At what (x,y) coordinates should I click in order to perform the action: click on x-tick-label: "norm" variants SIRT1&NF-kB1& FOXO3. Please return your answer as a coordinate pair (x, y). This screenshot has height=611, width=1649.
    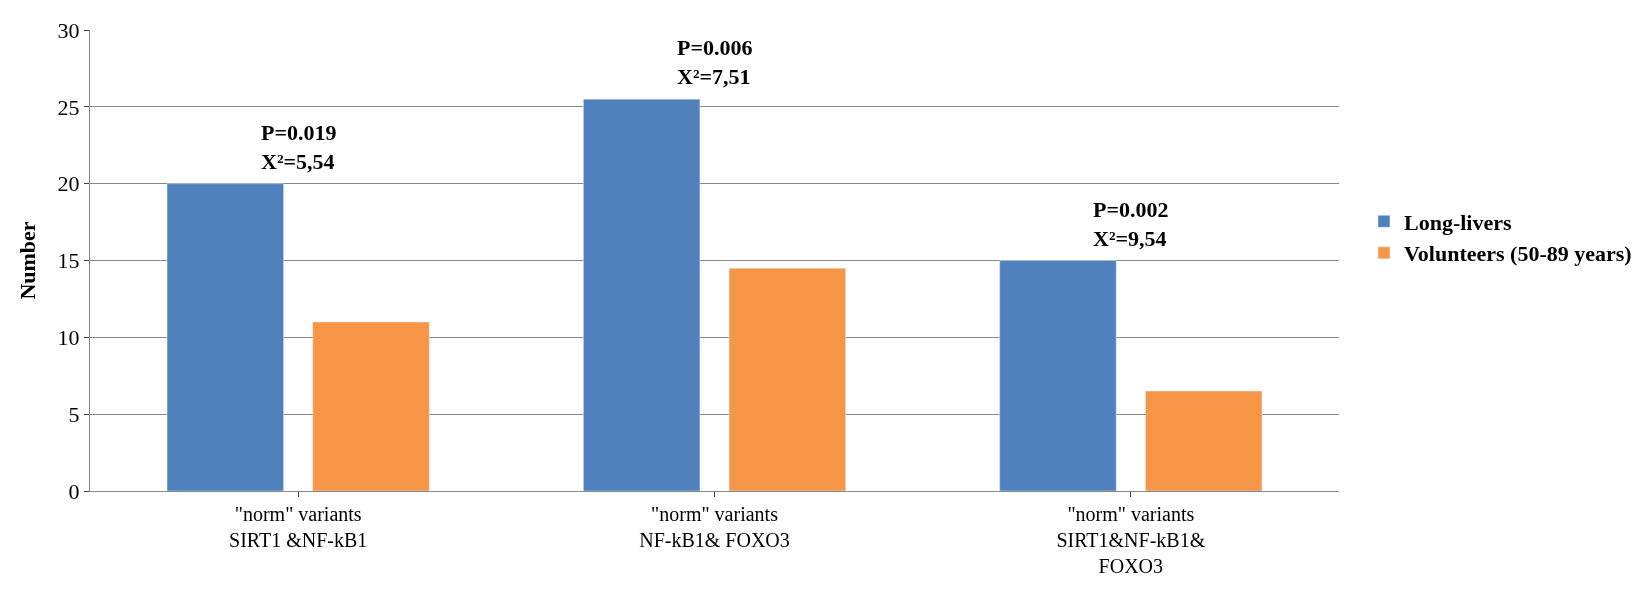
    Looking at the image, I should click on (1131, 540).